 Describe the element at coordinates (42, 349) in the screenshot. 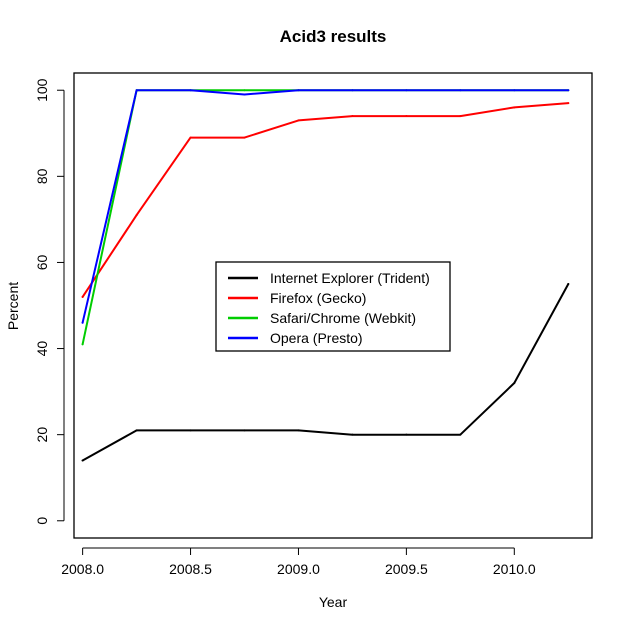

I see `y-tick-label: 40` at that location.